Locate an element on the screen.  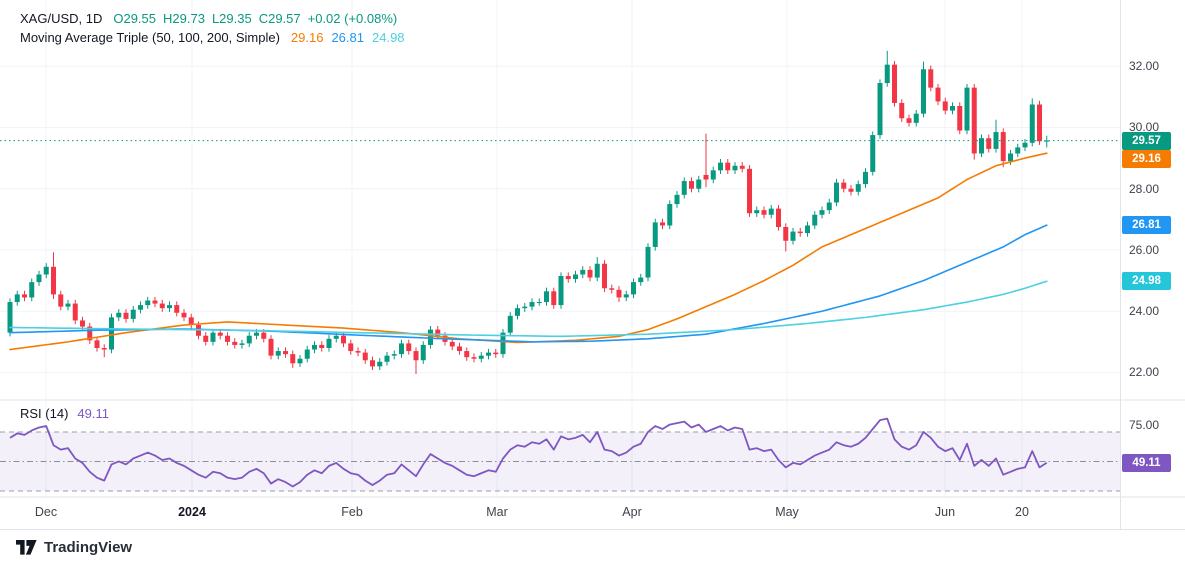
time-axis-label: May is located at coordinates (787, 512).